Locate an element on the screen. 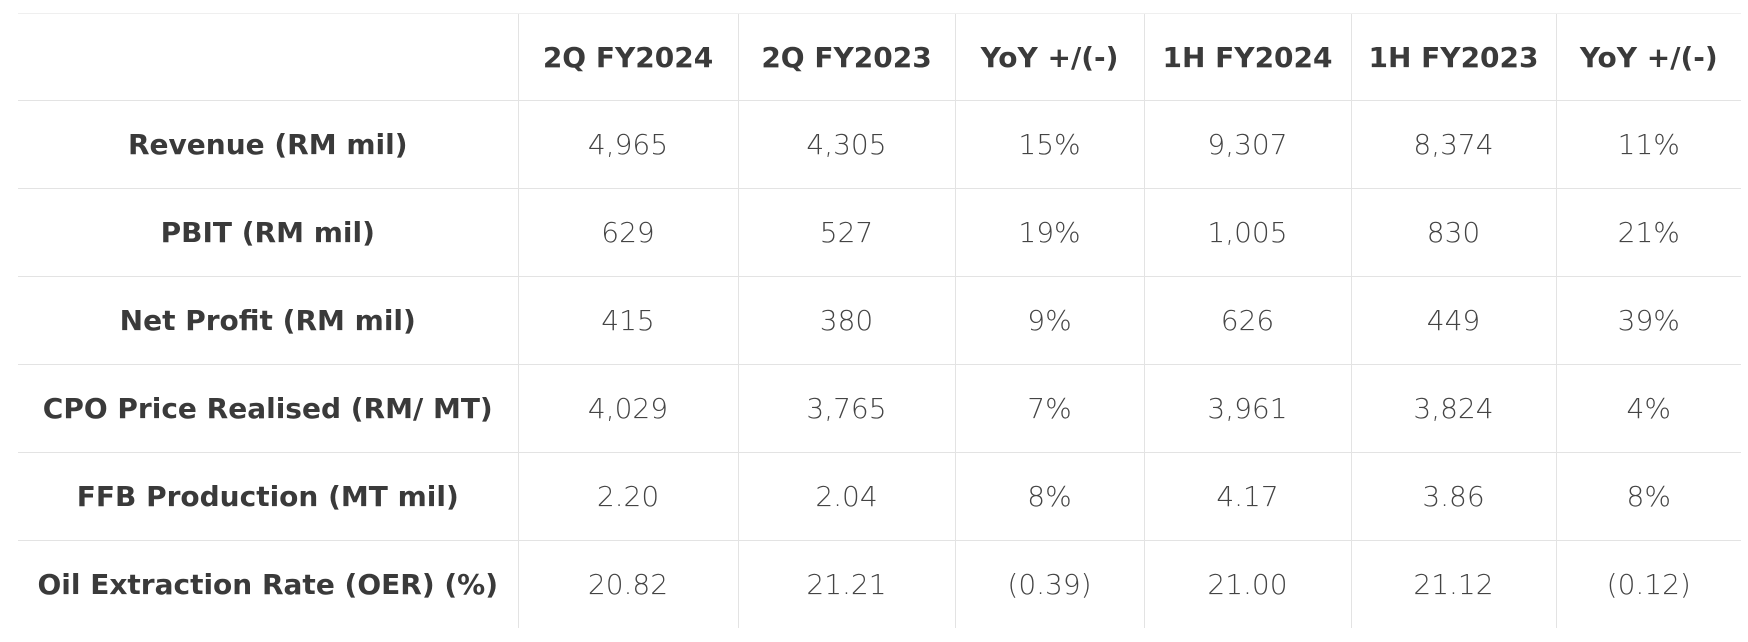  cell-value: 4.17 is located at coordinates (1247, 496).